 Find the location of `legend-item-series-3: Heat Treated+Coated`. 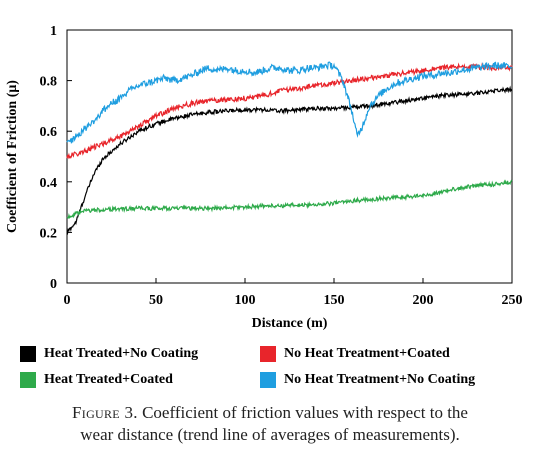

legend-item-series-3: Heat Treated+Coated is located at coordinates (96, 380).